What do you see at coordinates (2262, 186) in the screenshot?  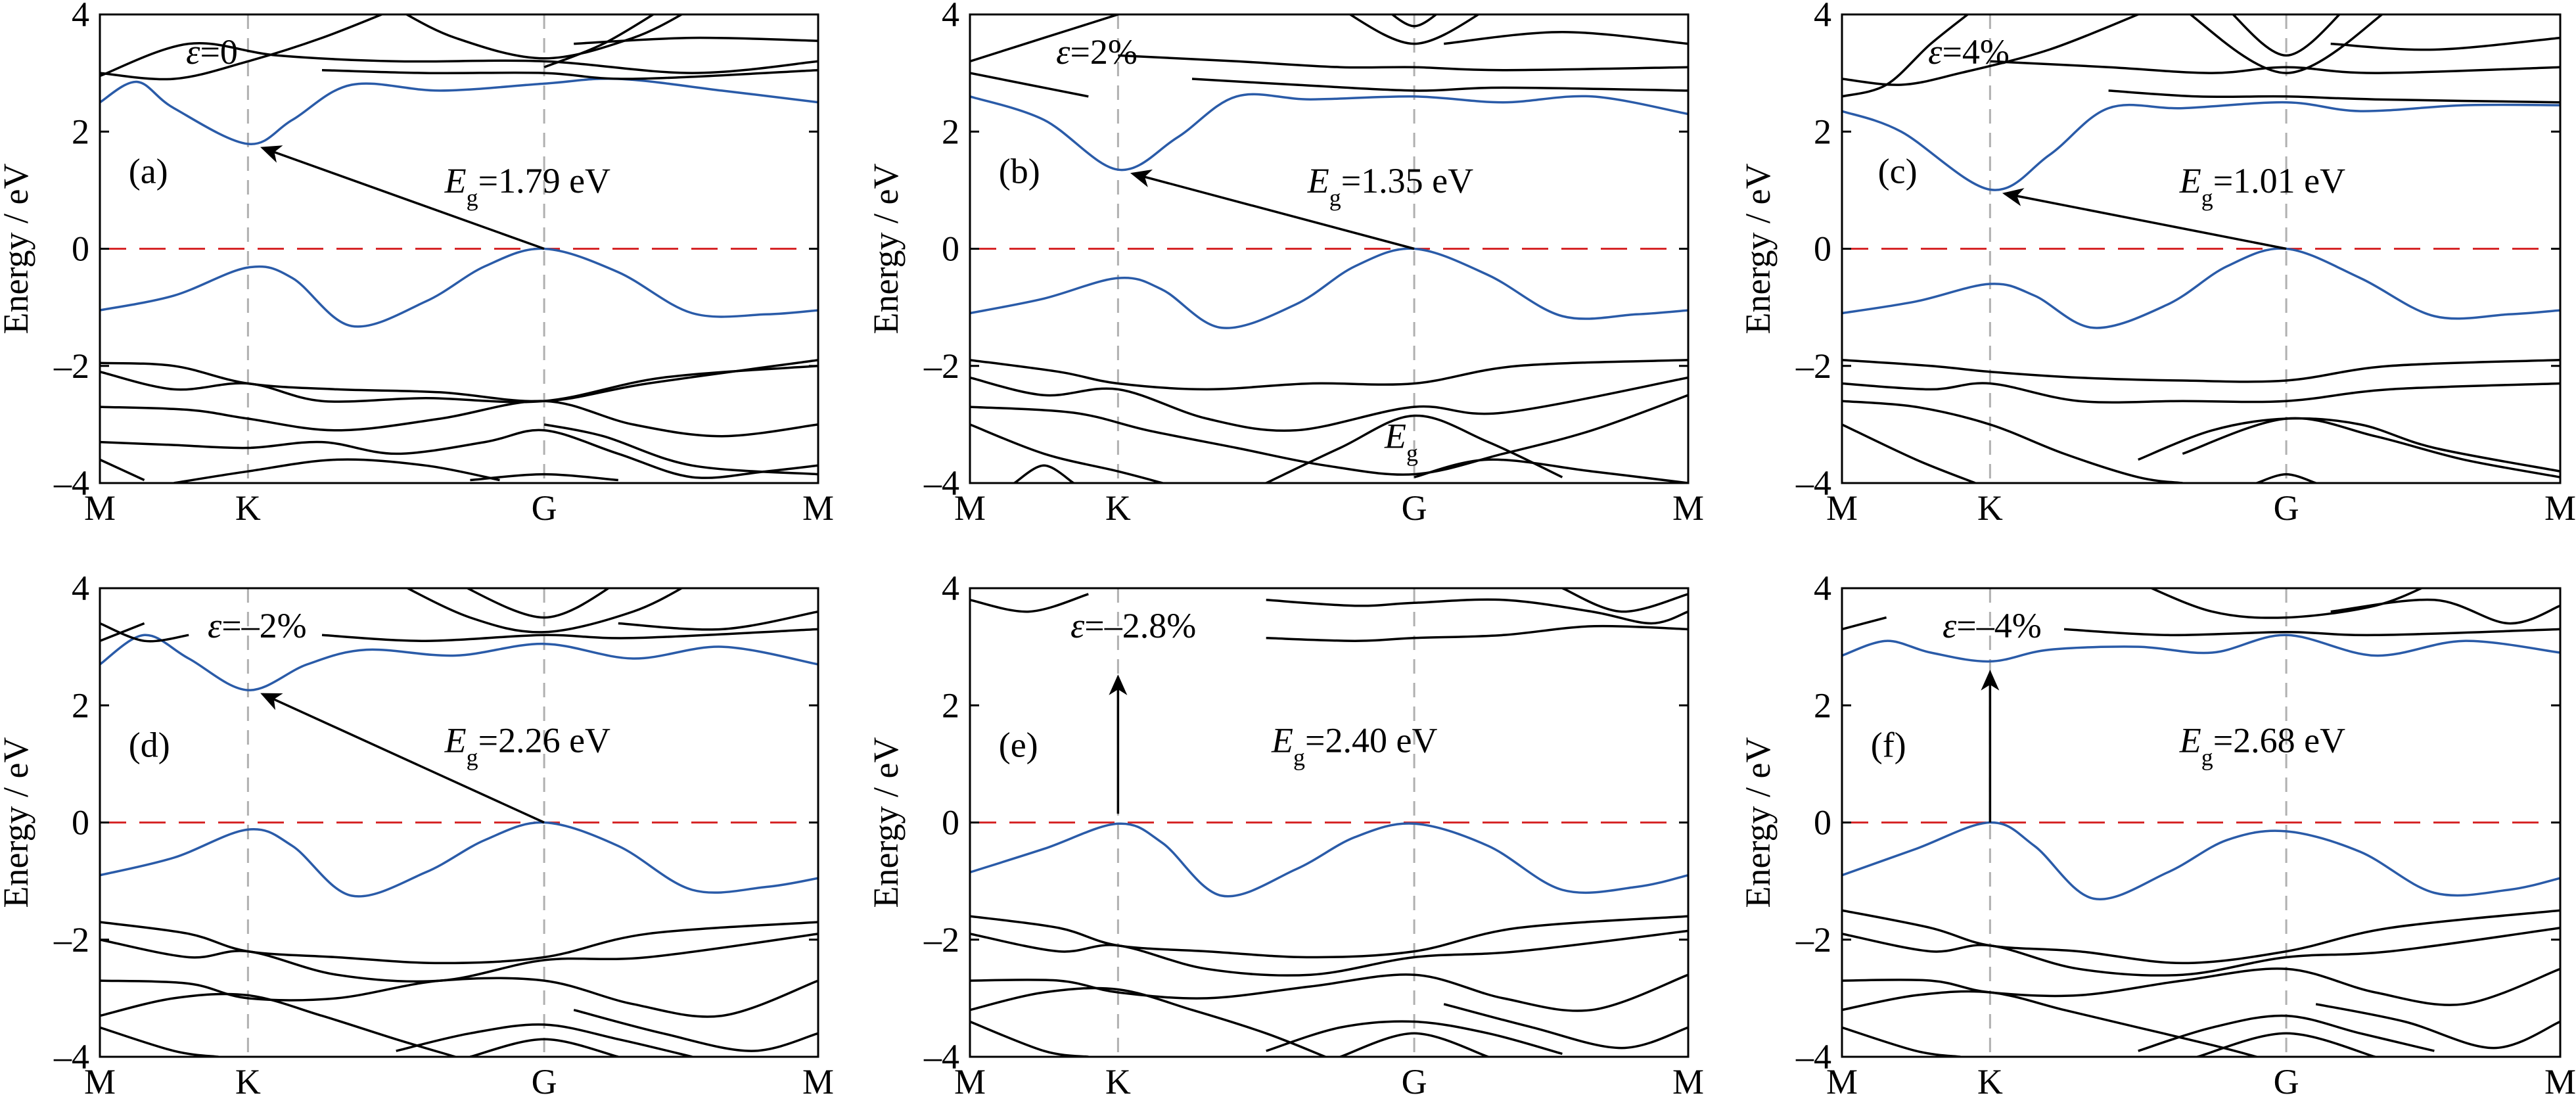 I see `band-gap-label: Eg=1.01 eV` at bounding box center [2262, 186].